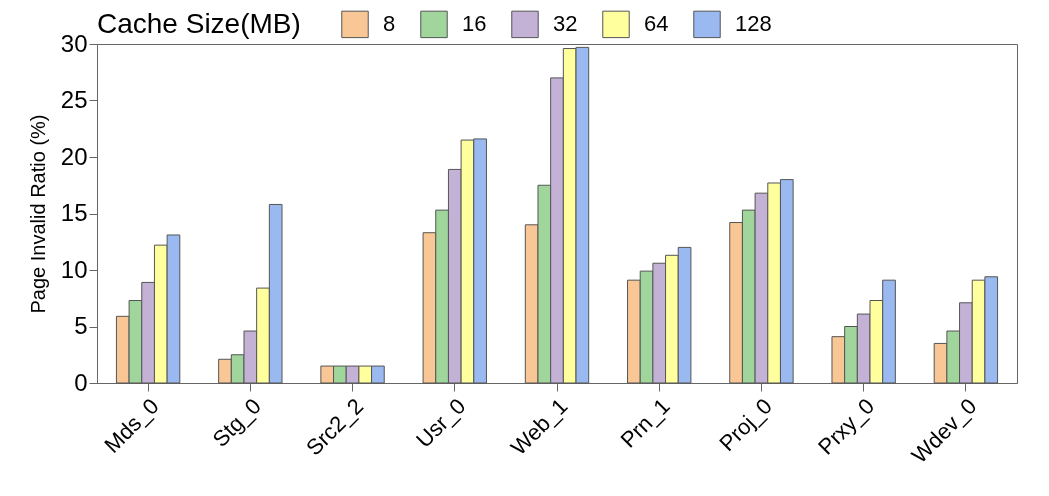  I want to click on legend-label: 128, so click(753, 24).